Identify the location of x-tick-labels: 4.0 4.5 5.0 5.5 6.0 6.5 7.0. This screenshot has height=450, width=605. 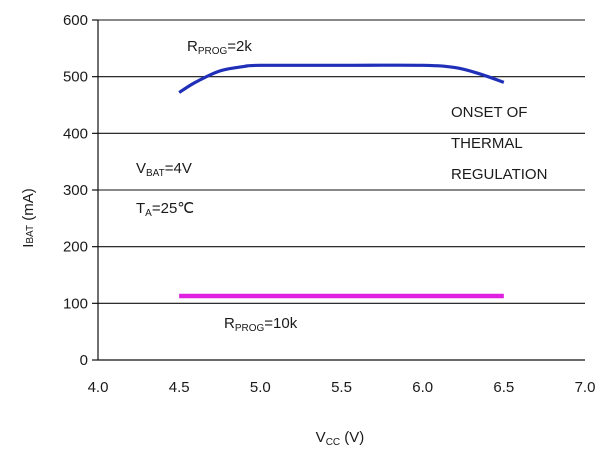
(342, 387).